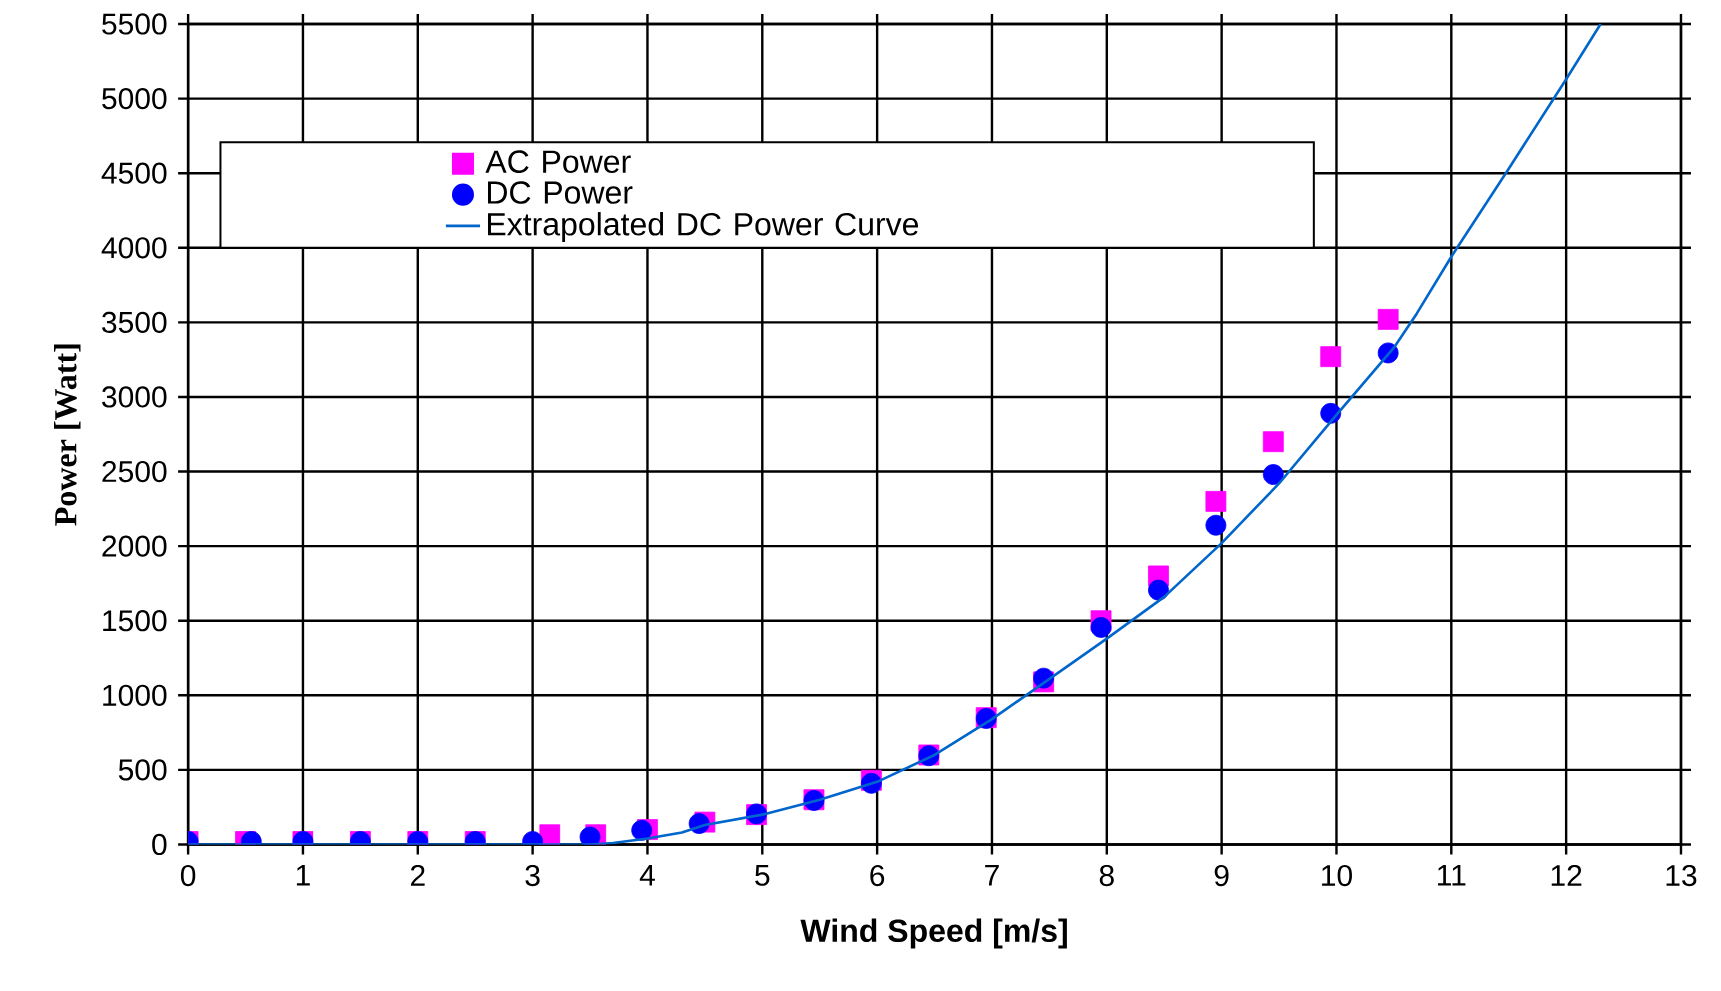  Describe the element at coordinates (532, 876) in the screenshot. I see `x-tick-label: 3` at that location.